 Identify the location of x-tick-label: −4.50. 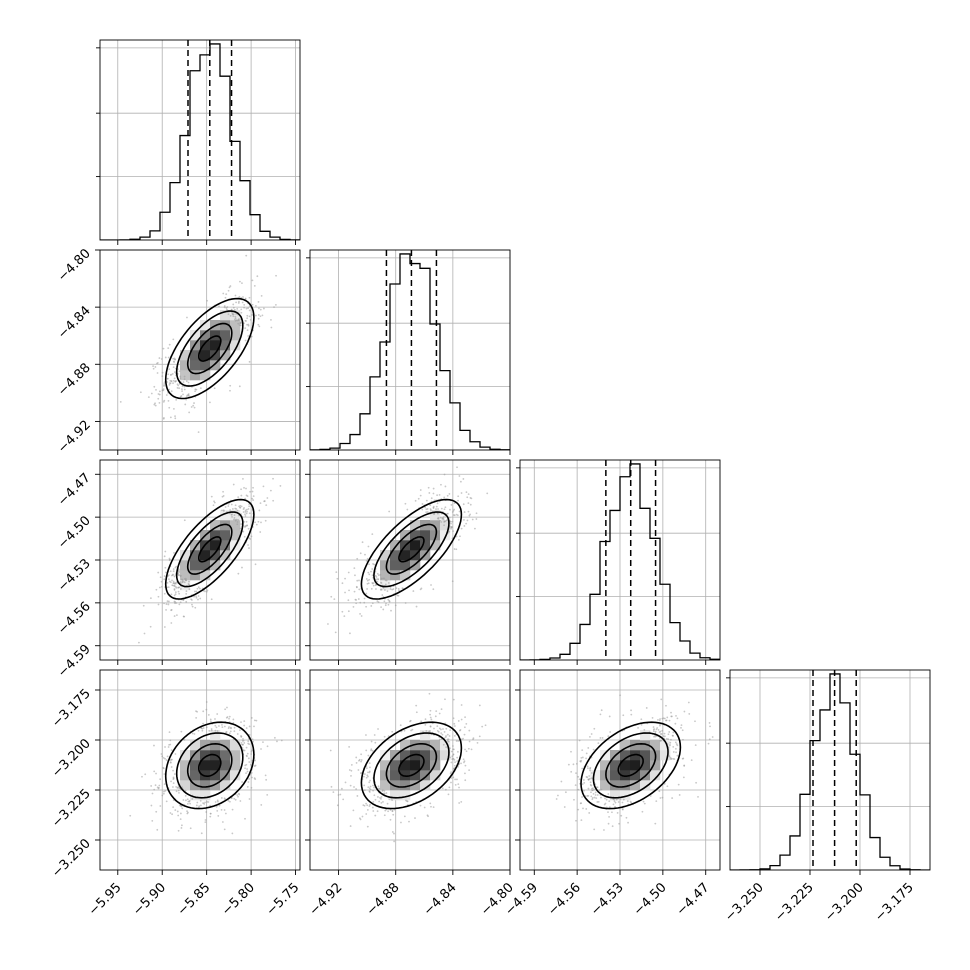
(650, 899).